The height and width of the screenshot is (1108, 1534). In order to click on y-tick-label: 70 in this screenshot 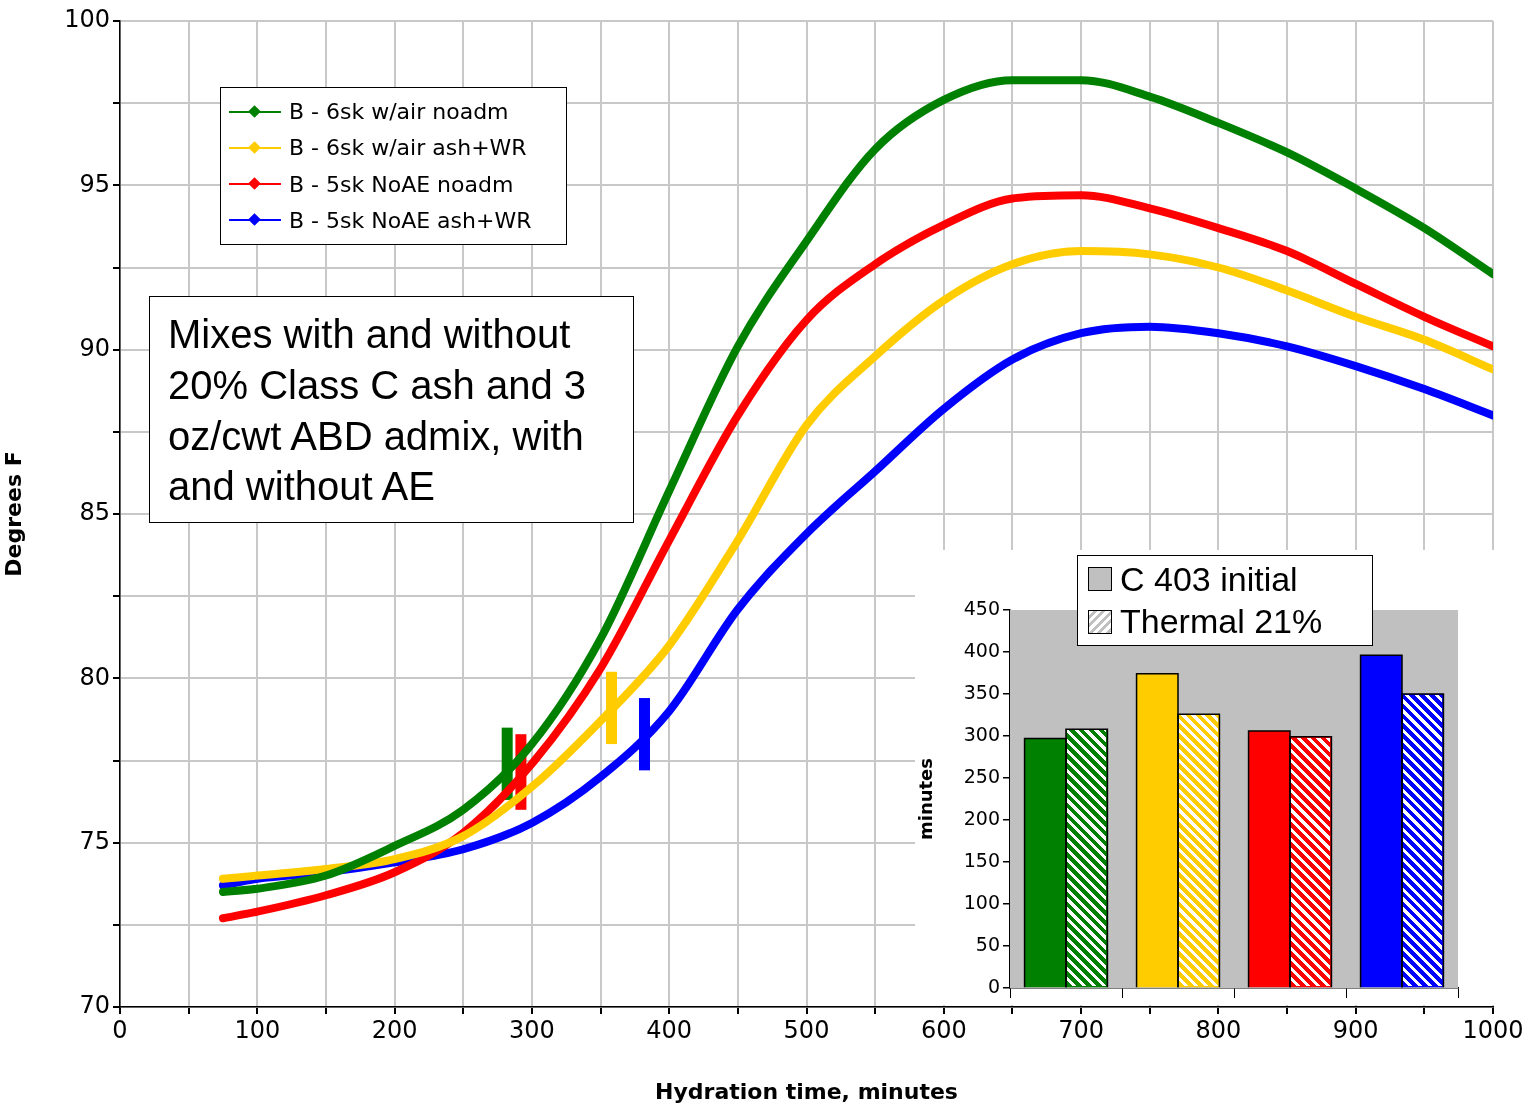, I will do `click(94, 1005)`.